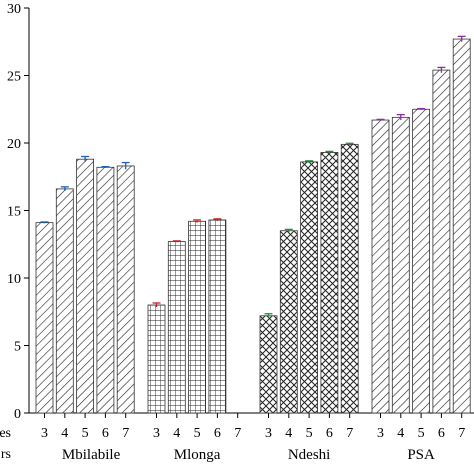  Describe the element at coordinates (309, 455) in the screenshot. I see `group-label: Ndeshi` at that location.